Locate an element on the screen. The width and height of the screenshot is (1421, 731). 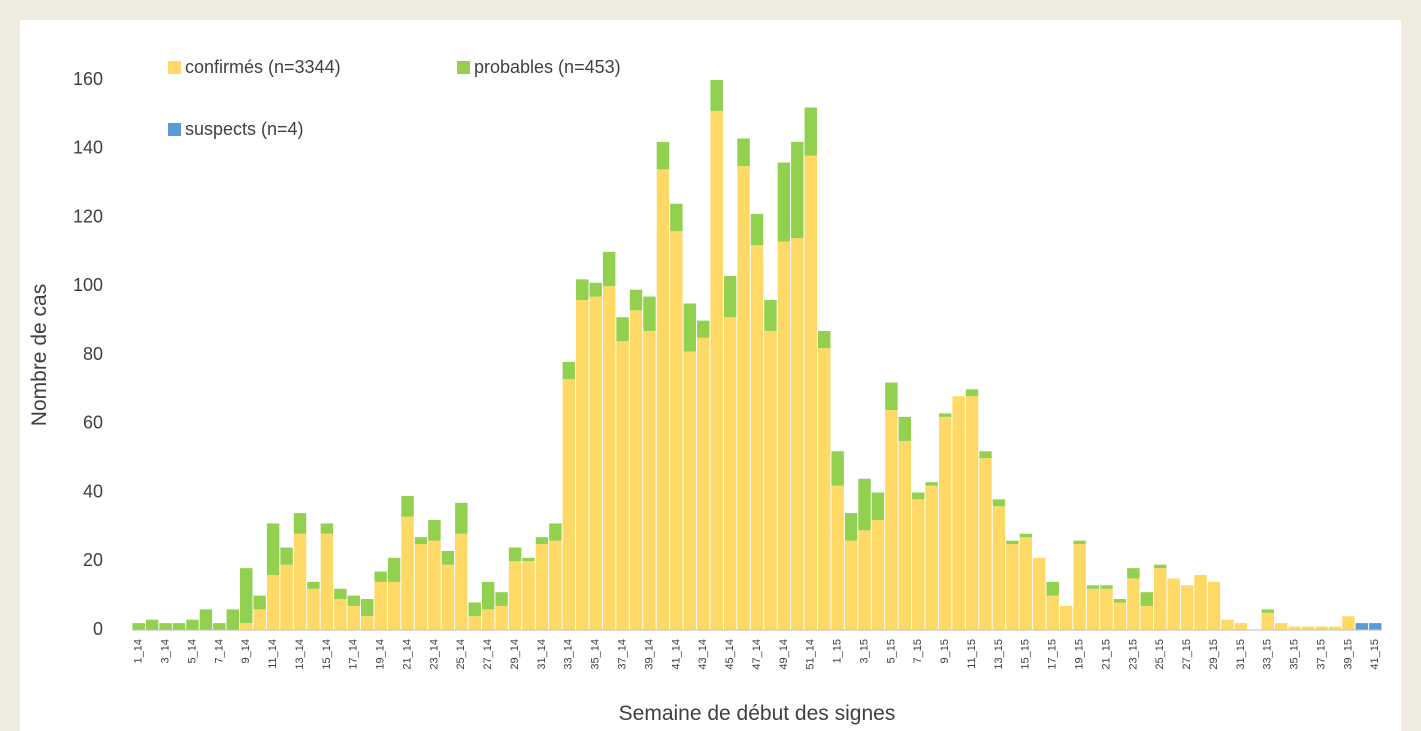
x-tick-label: 31_14 is located at coordinates (542, 654).